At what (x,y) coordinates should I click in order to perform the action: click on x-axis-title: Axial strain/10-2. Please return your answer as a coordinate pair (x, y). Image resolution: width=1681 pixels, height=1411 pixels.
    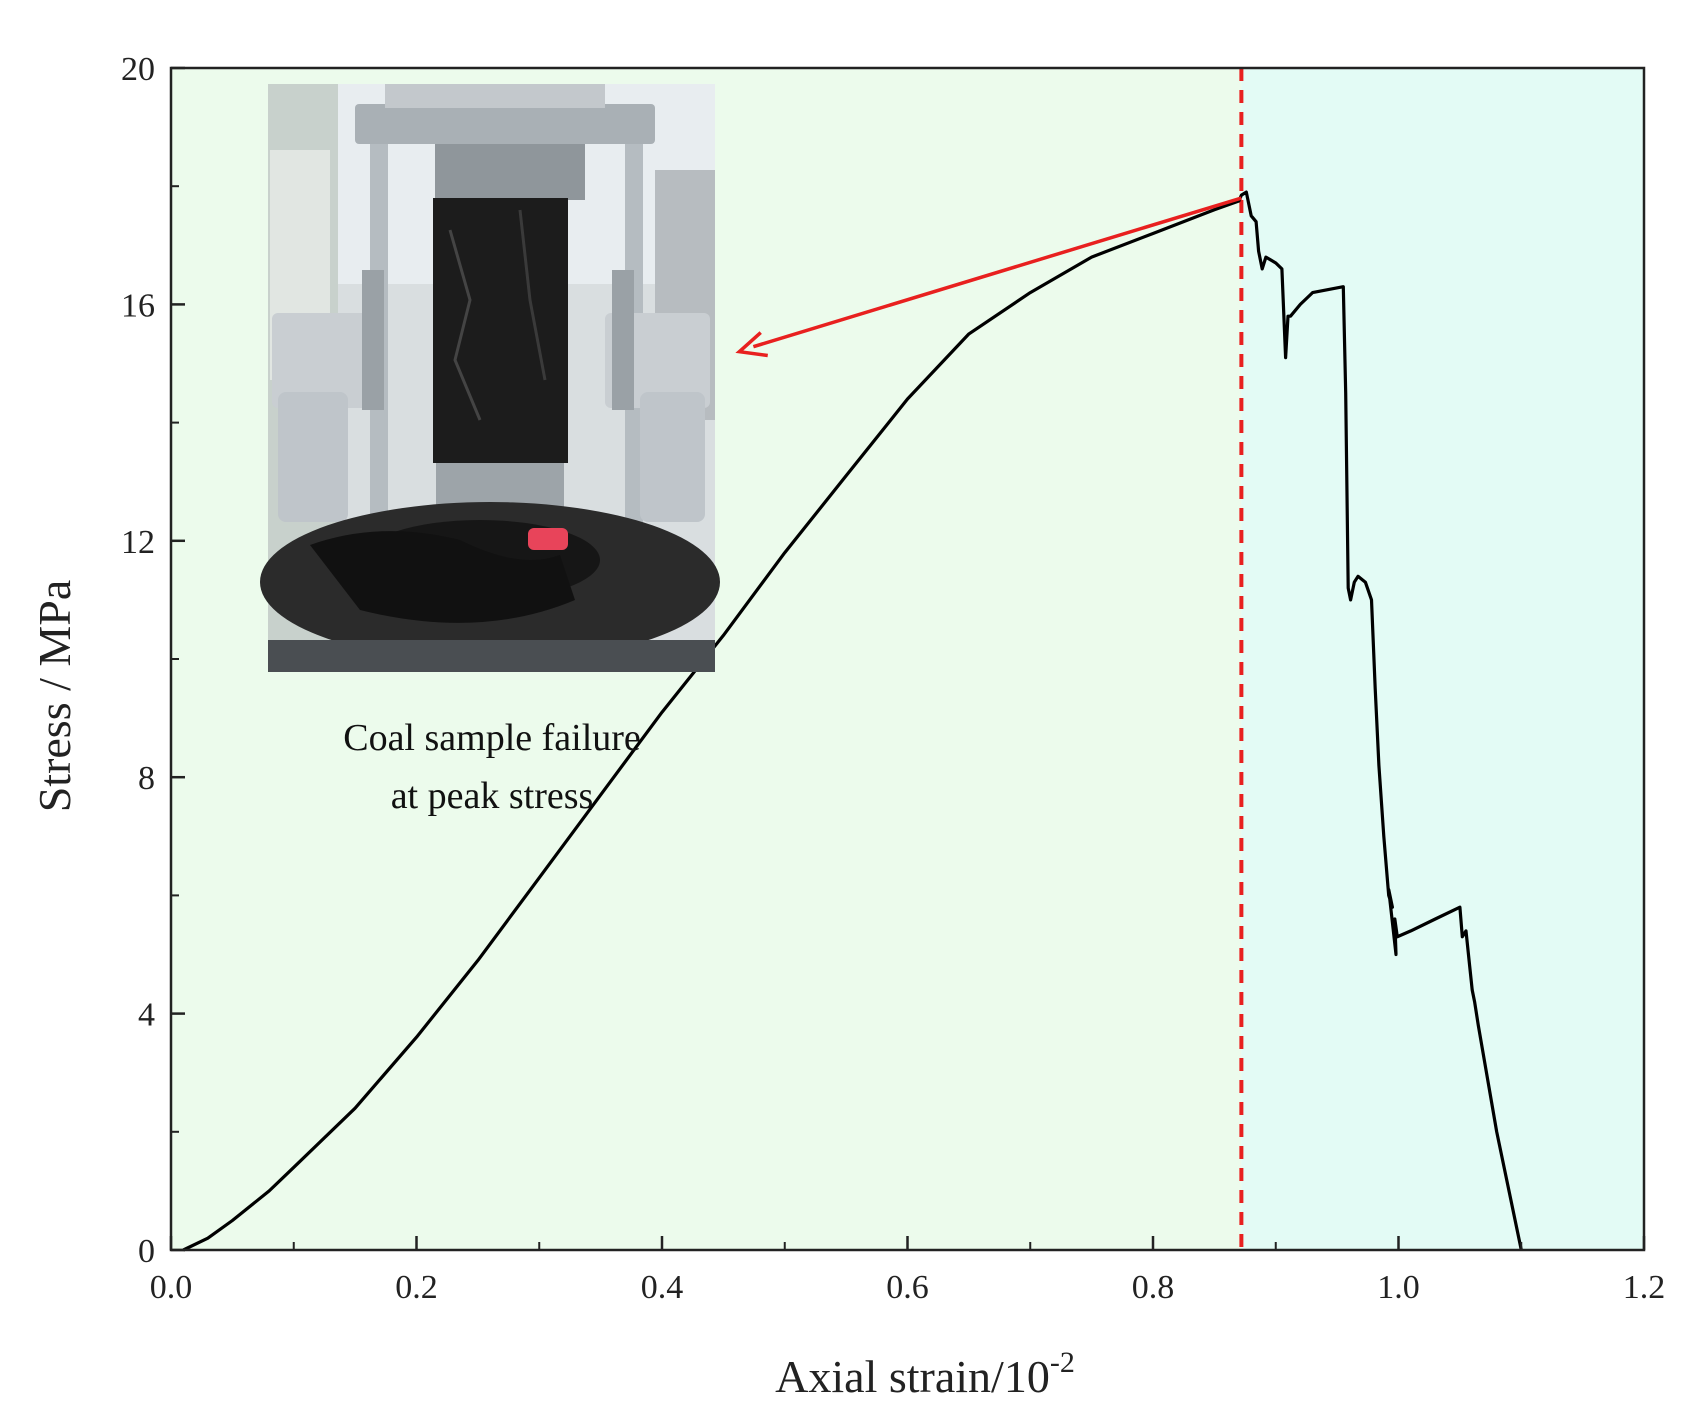
    Looking at the image, I should click on (925, 1374).